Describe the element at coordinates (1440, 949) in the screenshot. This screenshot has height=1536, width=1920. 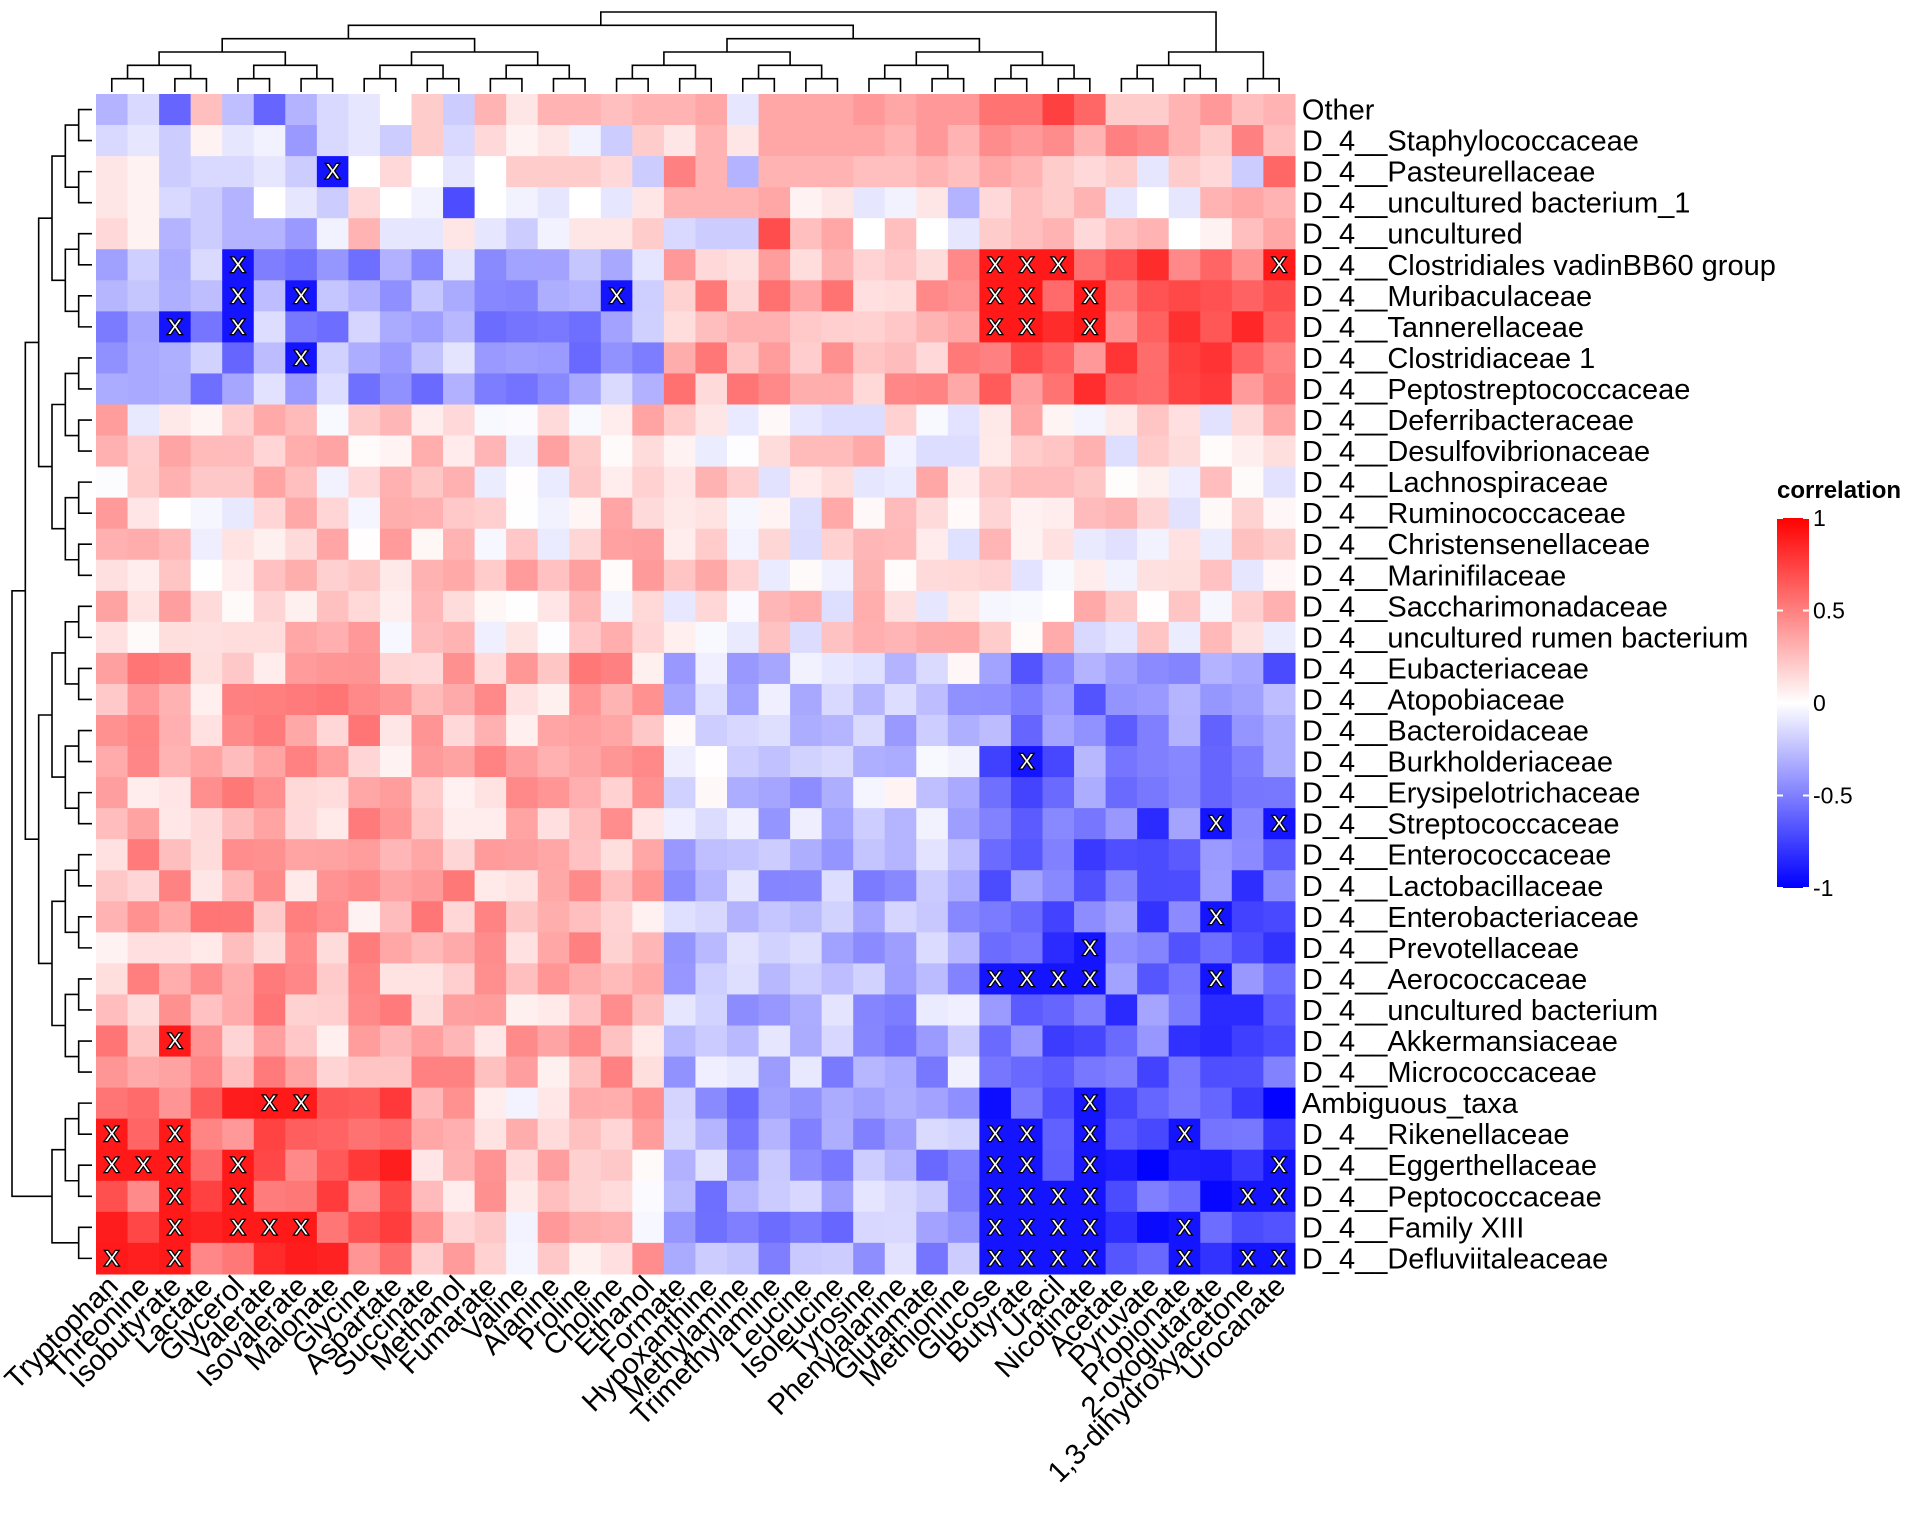
I see `row-label: D_4__Prevotellaceae` at that location.